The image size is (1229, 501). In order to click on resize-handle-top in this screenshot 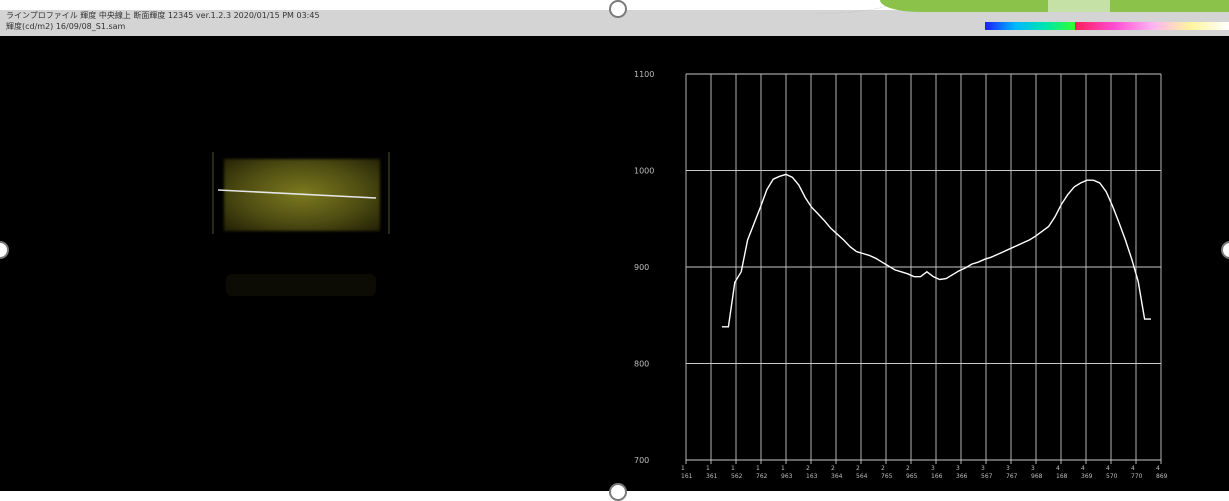, I will do `click(618, 9)`.